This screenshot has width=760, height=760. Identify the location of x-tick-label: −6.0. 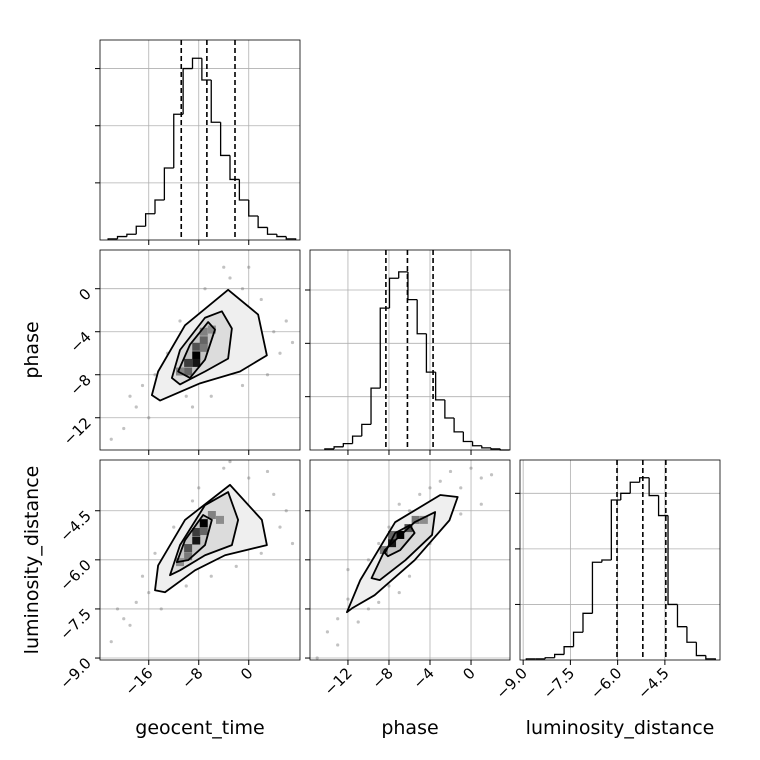
(606, 683).